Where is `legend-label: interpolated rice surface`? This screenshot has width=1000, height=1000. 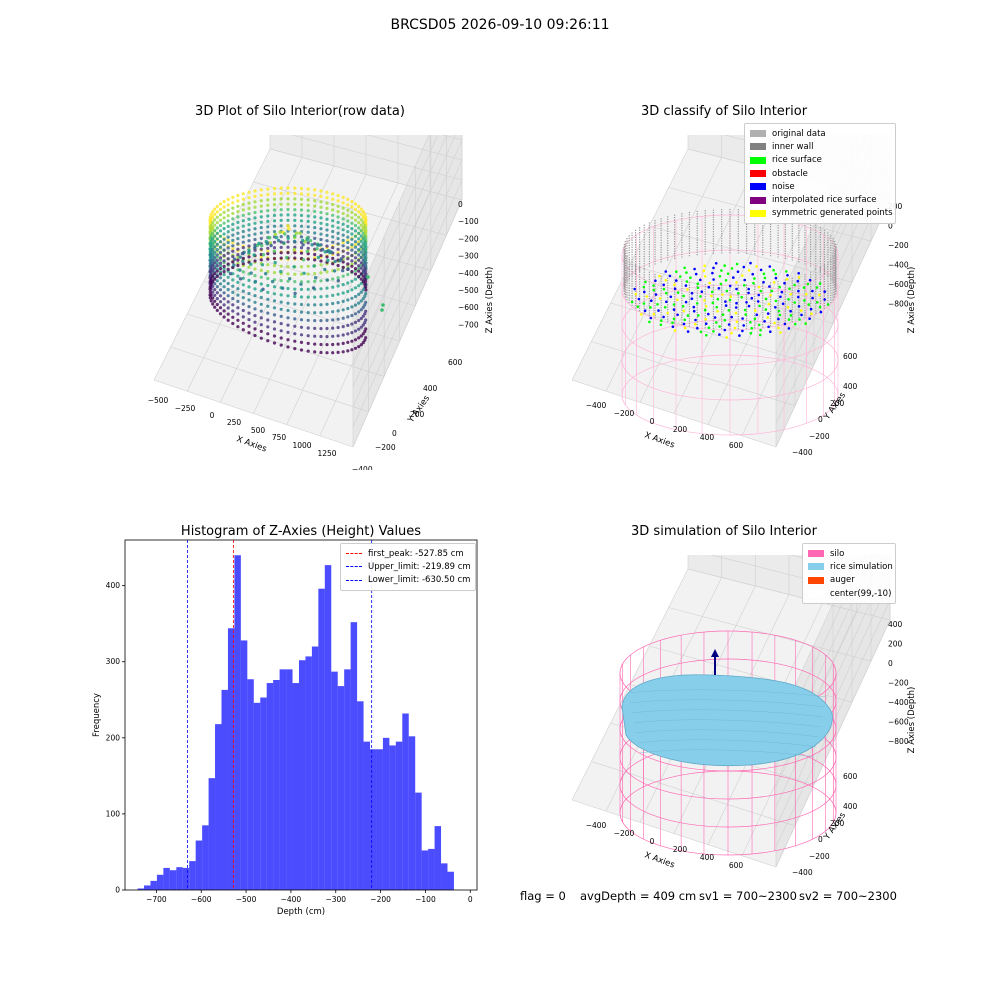
legend-label: interpolated rice surface is located at coordinates (824, 200).